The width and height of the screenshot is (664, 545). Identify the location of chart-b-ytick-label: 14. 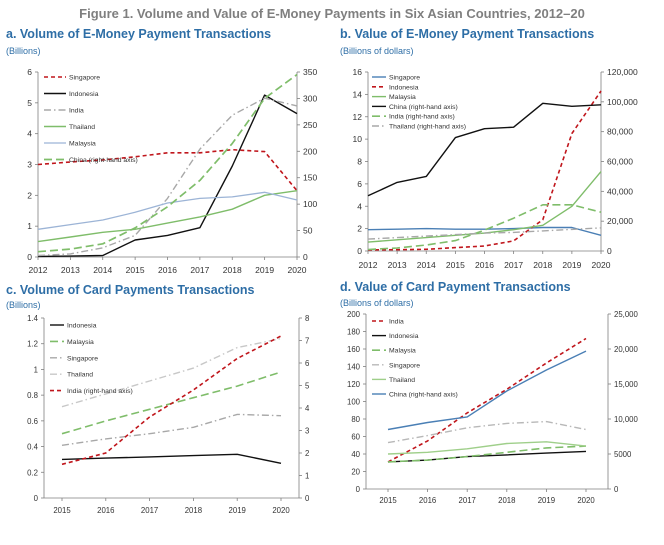
(358, 94).